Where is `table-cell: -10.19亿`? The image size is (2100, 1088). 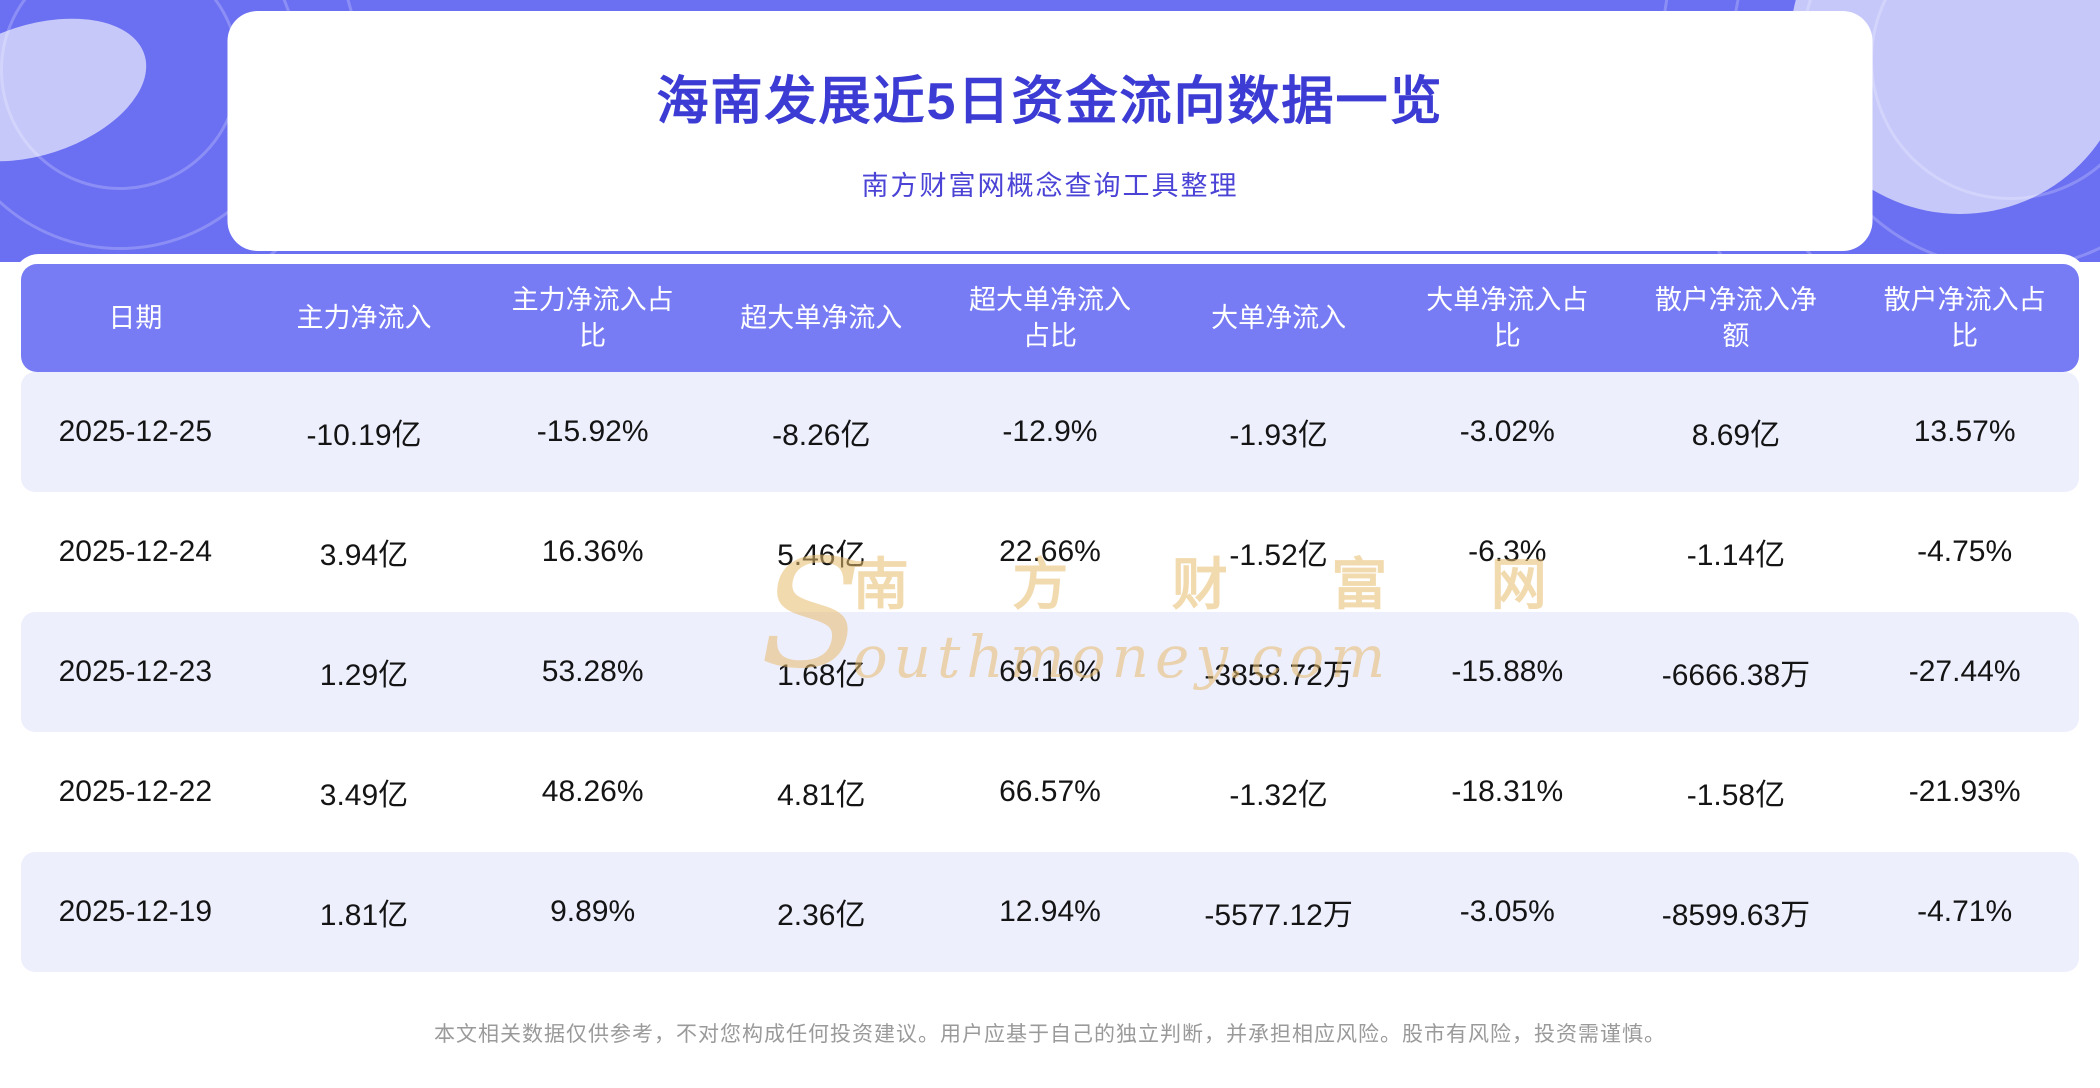 table-cell: -10.19亿 is located at coordinates (364, 432).